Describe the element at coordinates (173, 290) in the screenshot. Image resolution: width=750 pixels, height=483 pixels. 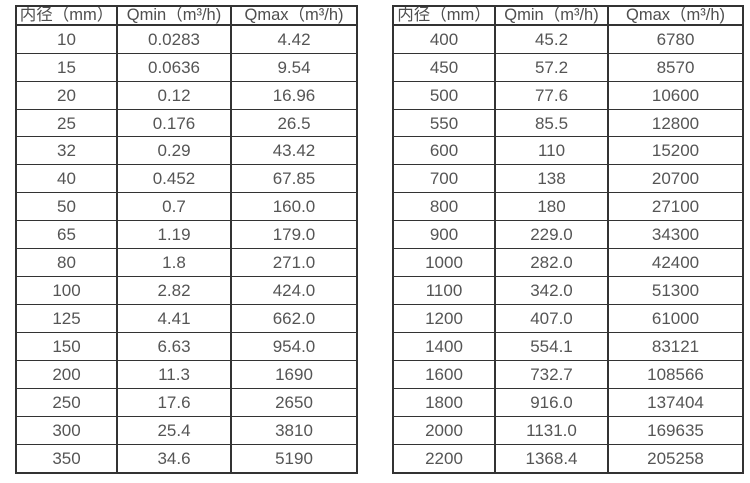
I see `table-cell: 2.82` at that location.